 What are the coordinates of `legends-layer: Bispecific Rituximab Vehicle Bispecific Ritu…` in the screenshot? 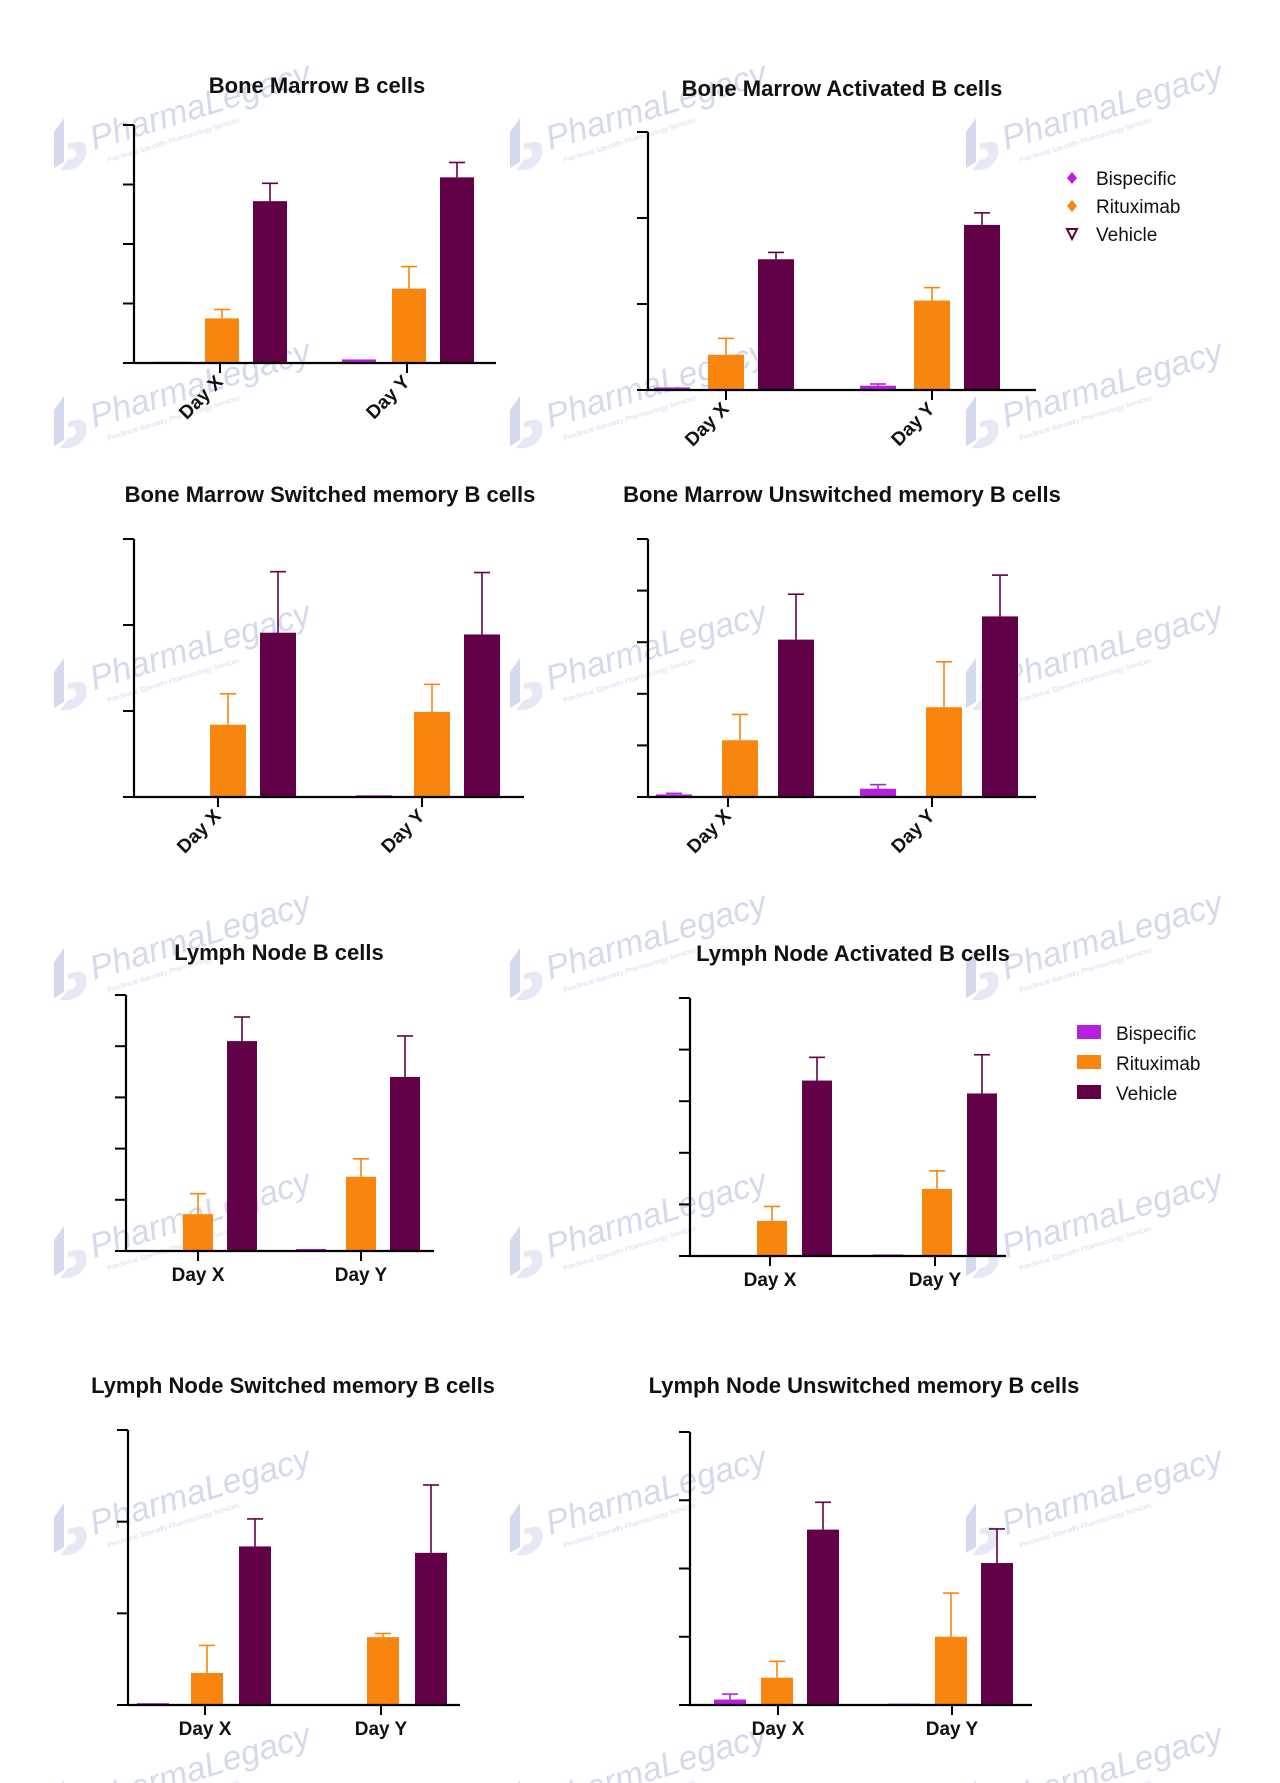 It's located at (1132, 637).